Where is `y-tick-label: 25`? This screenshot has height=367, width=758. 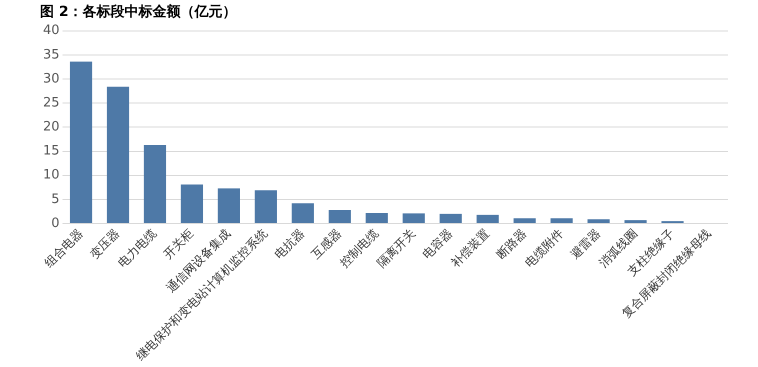
y-tick-label: 25 is located at coordinates (51, 102).